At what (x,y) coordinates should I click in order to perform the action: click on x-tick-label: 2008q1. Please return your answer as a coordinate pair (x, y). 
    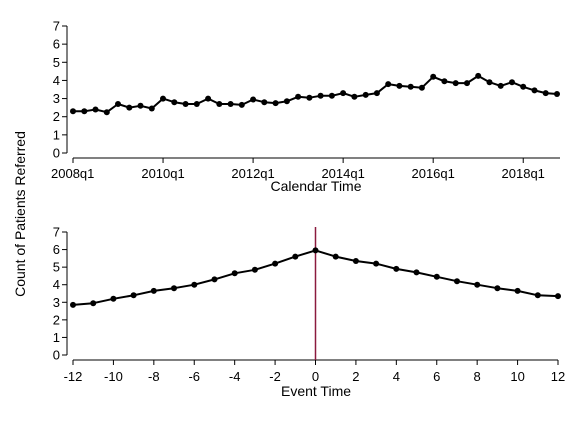
    Looking at the image, I should click on (72, 173).